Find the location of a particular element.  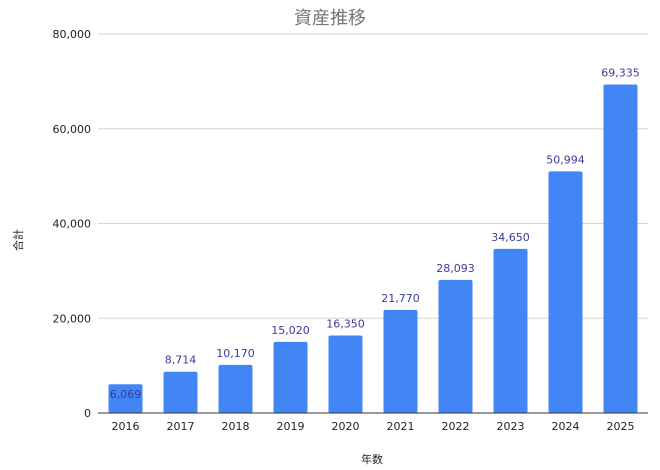

y-tick-label: 20,000 is located at coordinates (72, 318).